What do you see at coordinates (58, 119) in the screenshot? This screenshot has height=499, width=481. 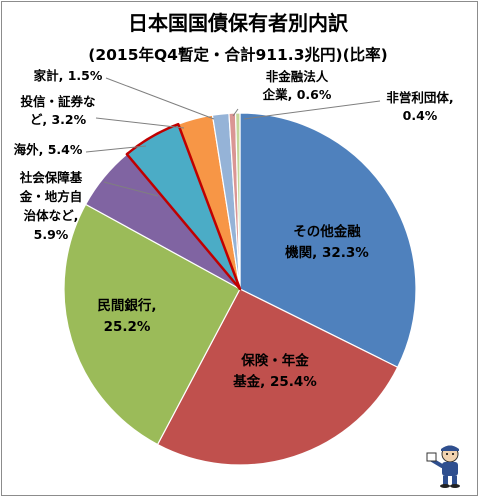 I see `slice-label-line: ど, 3.2%` at bounding box center [58, 119].